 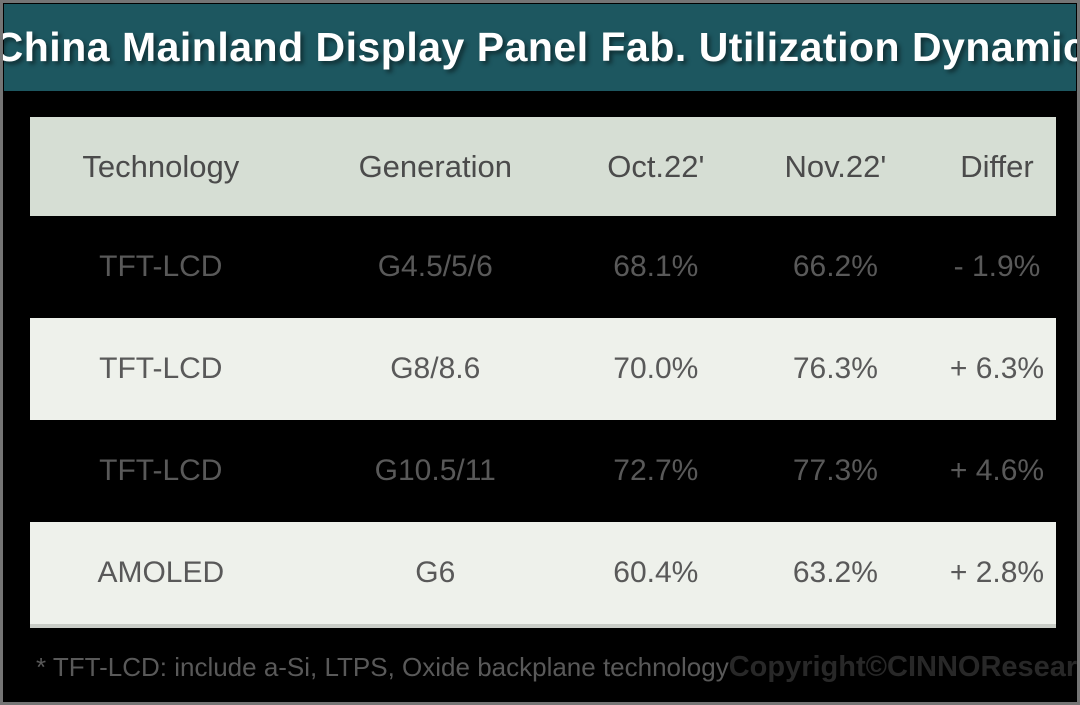 I want to click on copyright-notice: Copyright©CINNOResearch, so click(x=904, y=666).